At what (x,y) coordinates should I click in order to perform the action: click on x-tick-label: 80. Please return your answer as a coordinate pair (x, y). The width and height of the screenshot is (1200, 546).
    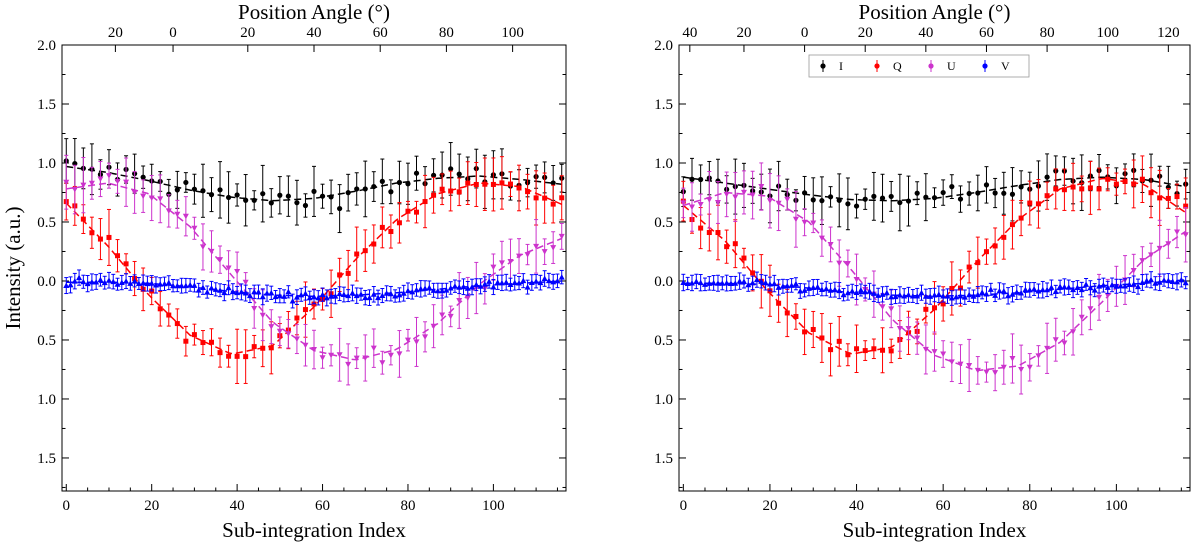
    Looking at the image, I should click on (1029, 506).